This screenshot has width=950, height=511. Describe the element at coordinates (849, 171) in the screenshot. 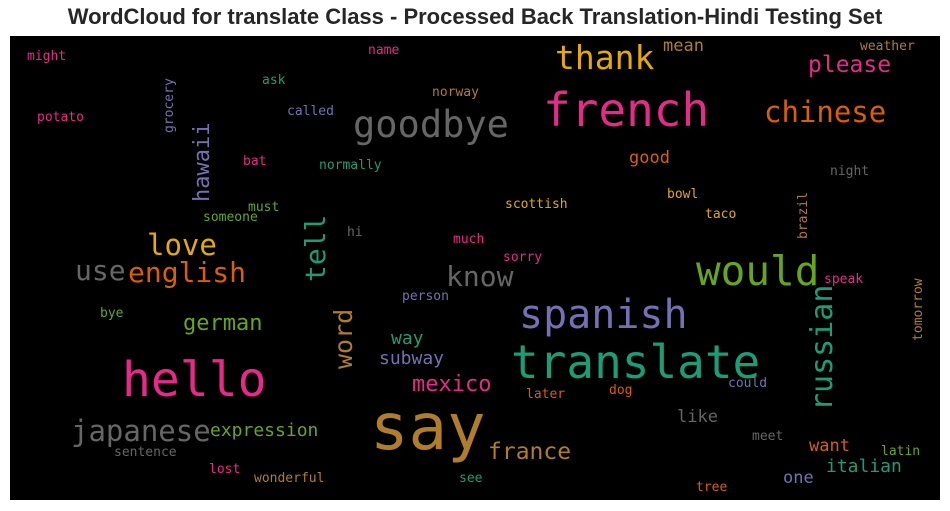

I see `word-night: night` at that location.